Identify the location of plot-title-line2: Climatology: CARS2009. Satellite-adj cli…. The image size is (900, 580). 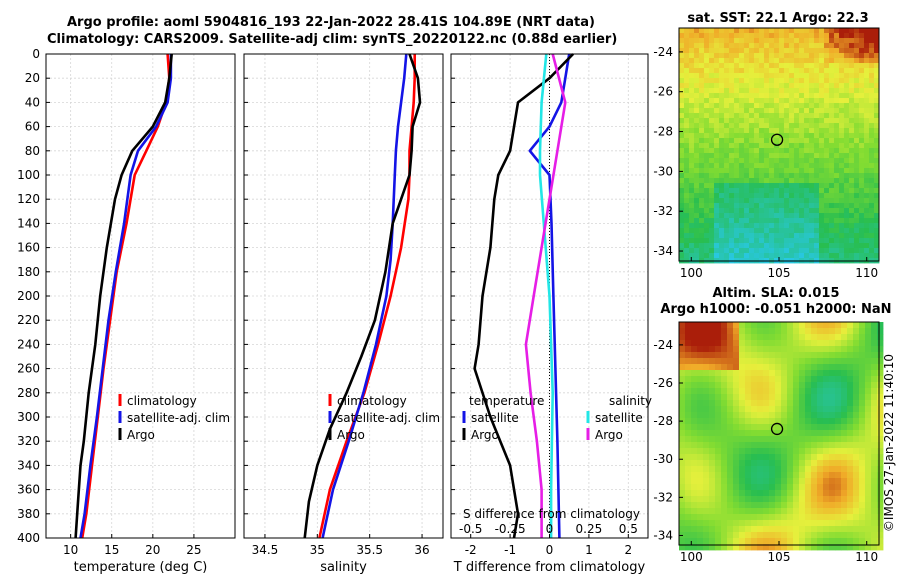
(332, 39).